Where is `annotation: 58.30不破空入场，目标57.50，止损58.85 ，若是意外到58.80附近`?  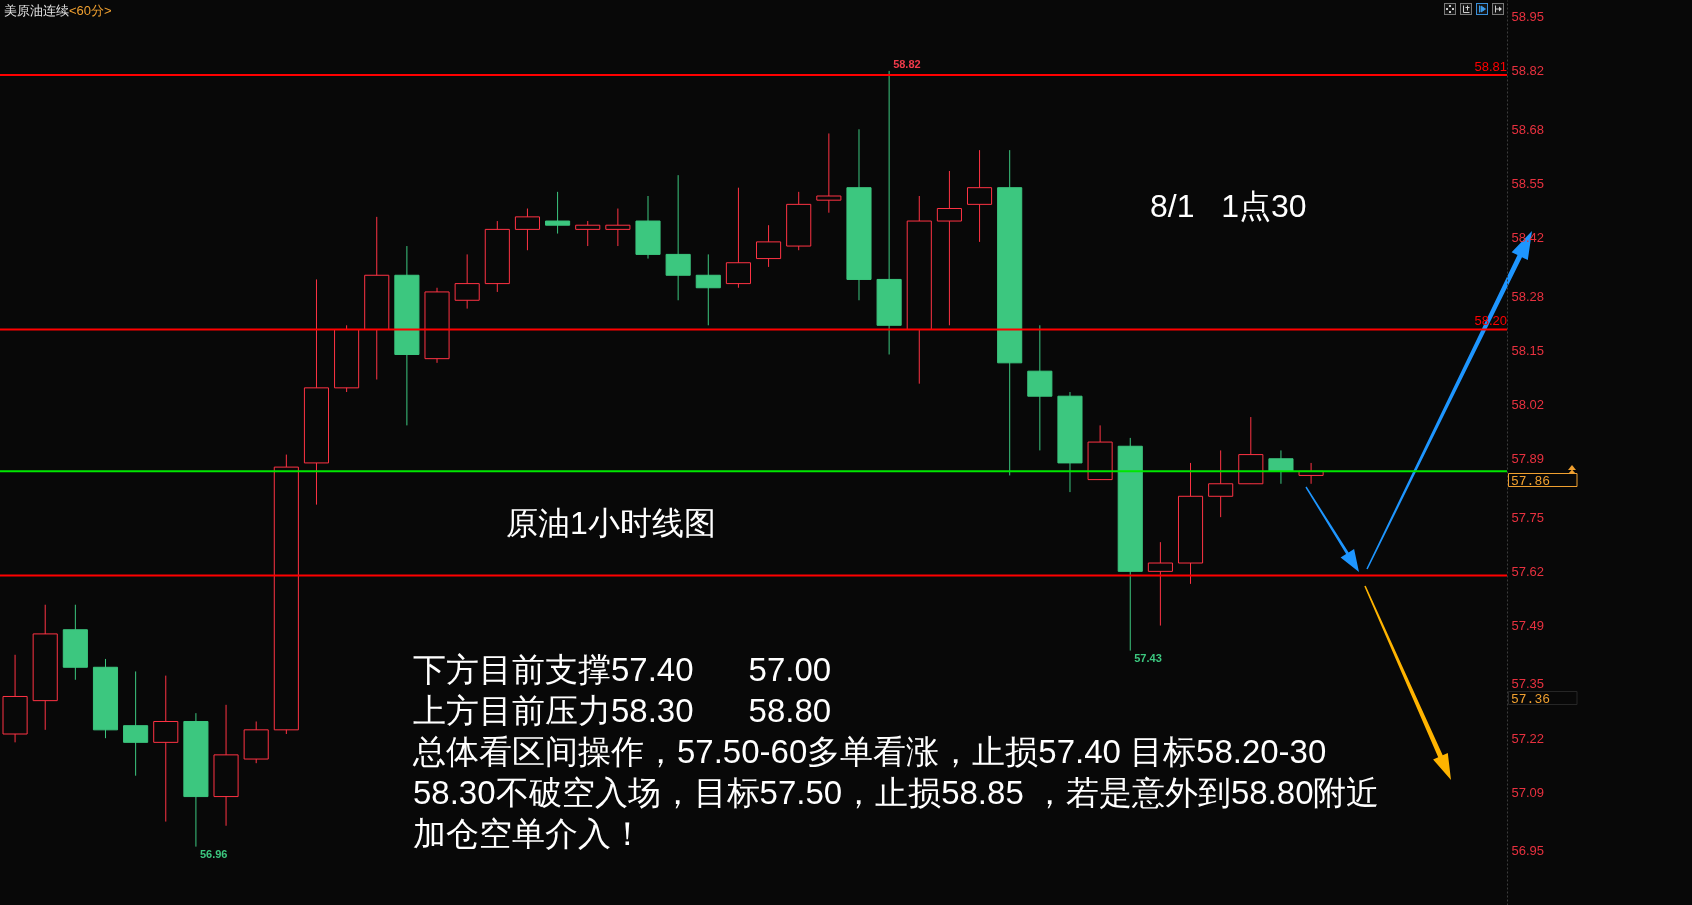
annotation: 58.30不破空入场，目标57.50，止损58.85 ，若是意外到58.80附近 is located at coordinates (896, 792).